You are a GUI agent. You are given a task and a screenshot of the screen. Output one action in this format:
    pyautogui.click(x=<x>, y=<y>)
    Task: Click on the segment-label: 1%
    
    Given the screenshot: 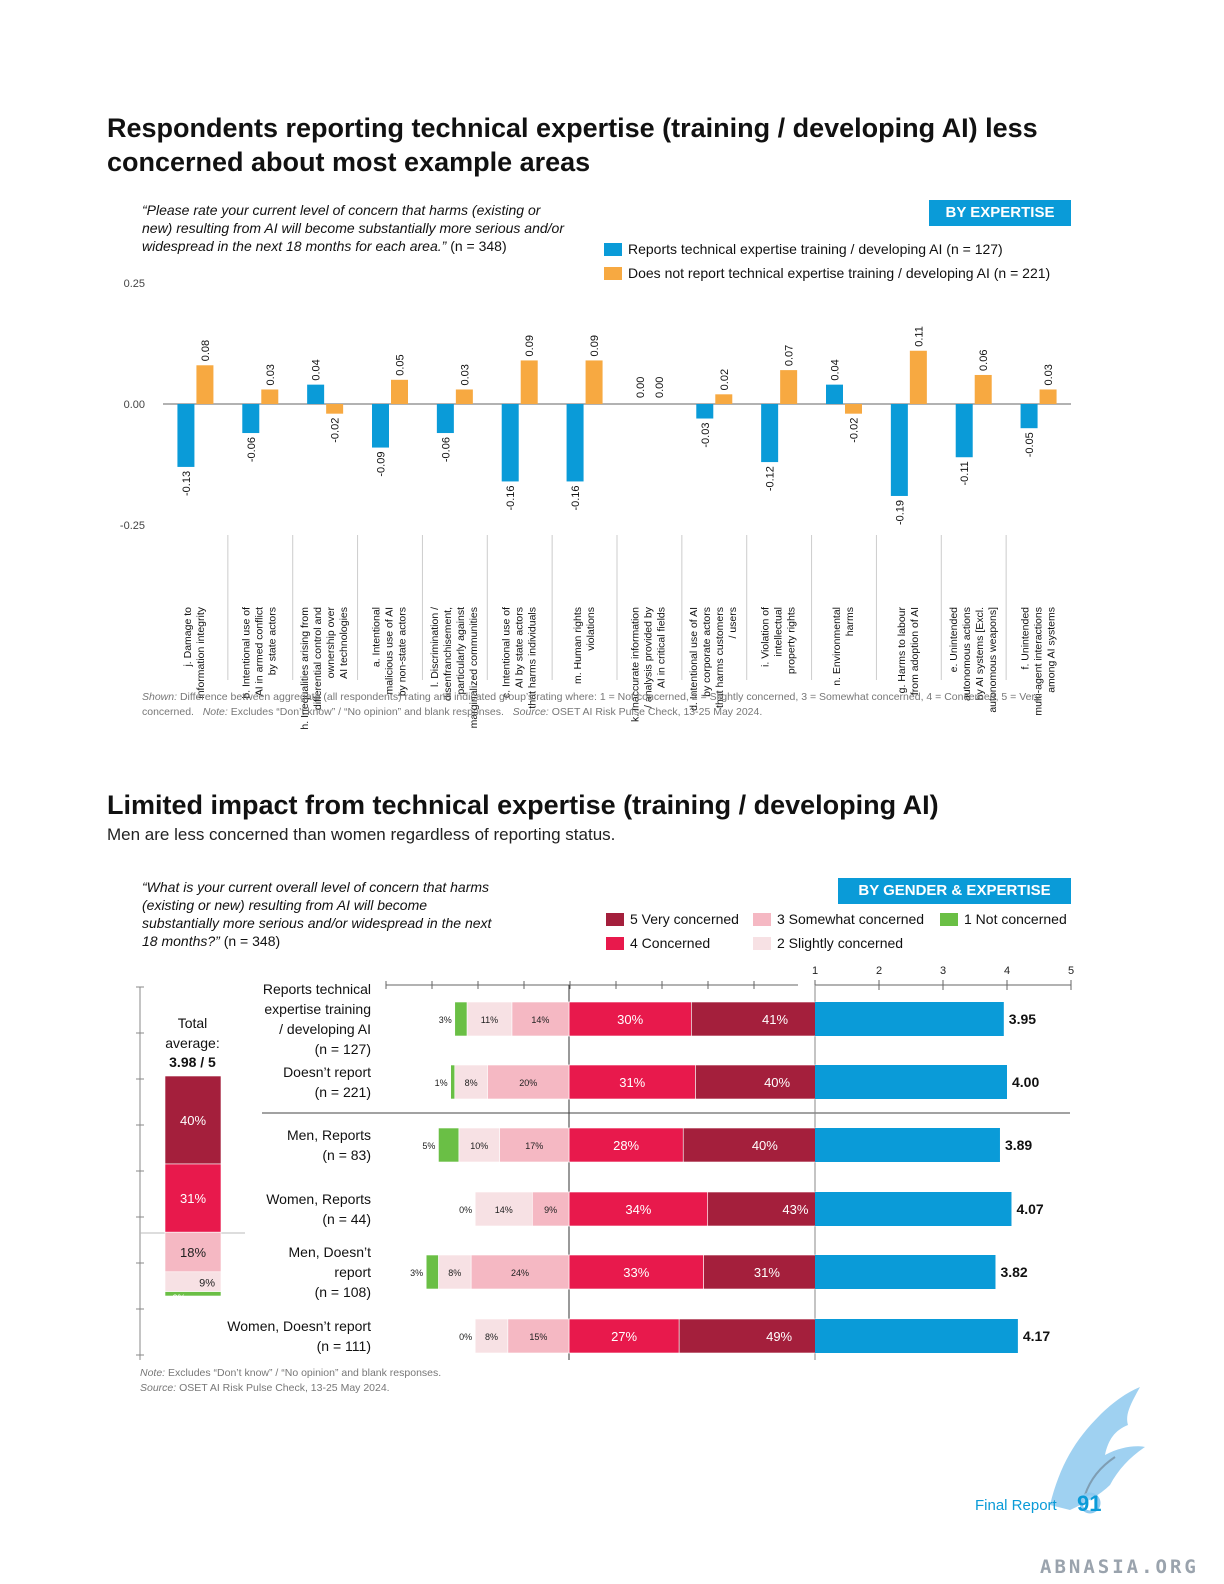 What is the action you would take?
    pyautogui.click(x=441, y=1083)
    